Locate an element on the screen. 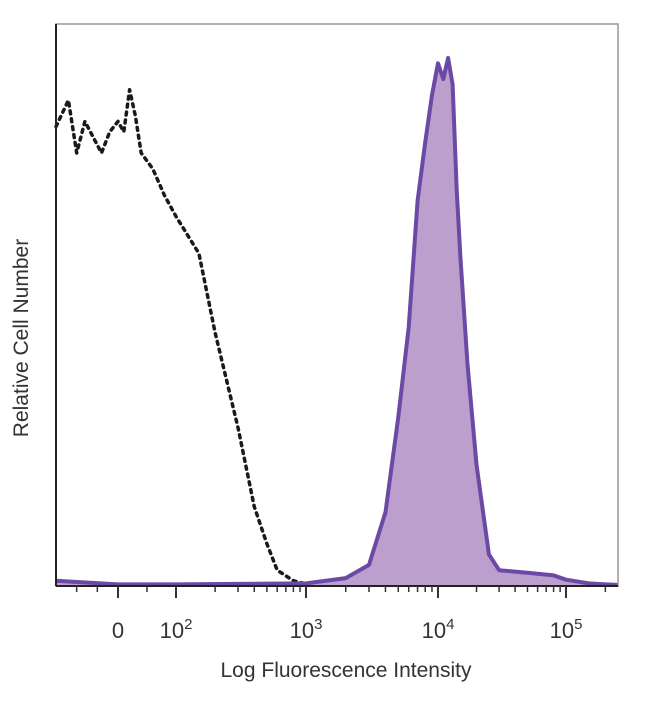 The image size is (650, 704). x-tick-label-exponent: 5 is located at coordinates (578, 624).